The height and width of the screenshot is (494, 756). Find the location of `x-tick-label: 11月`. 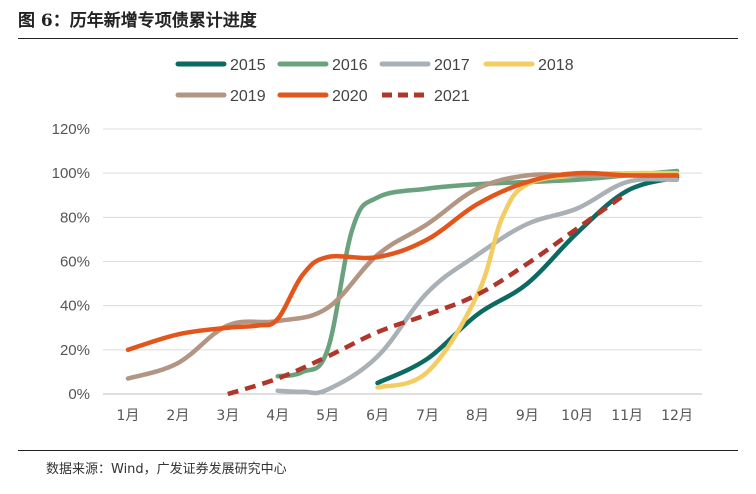

x-tick-label: 11月 is located at coordinates (627, 416).